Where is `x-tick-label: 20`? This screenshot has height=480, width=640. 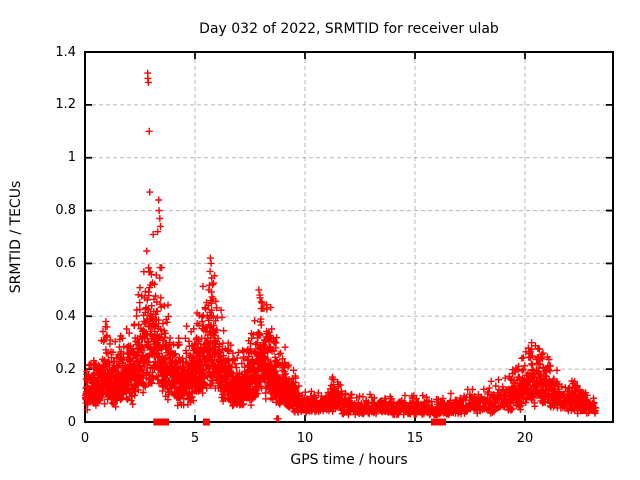
x-tick-label: 20 is located at coordinates (525, 438).